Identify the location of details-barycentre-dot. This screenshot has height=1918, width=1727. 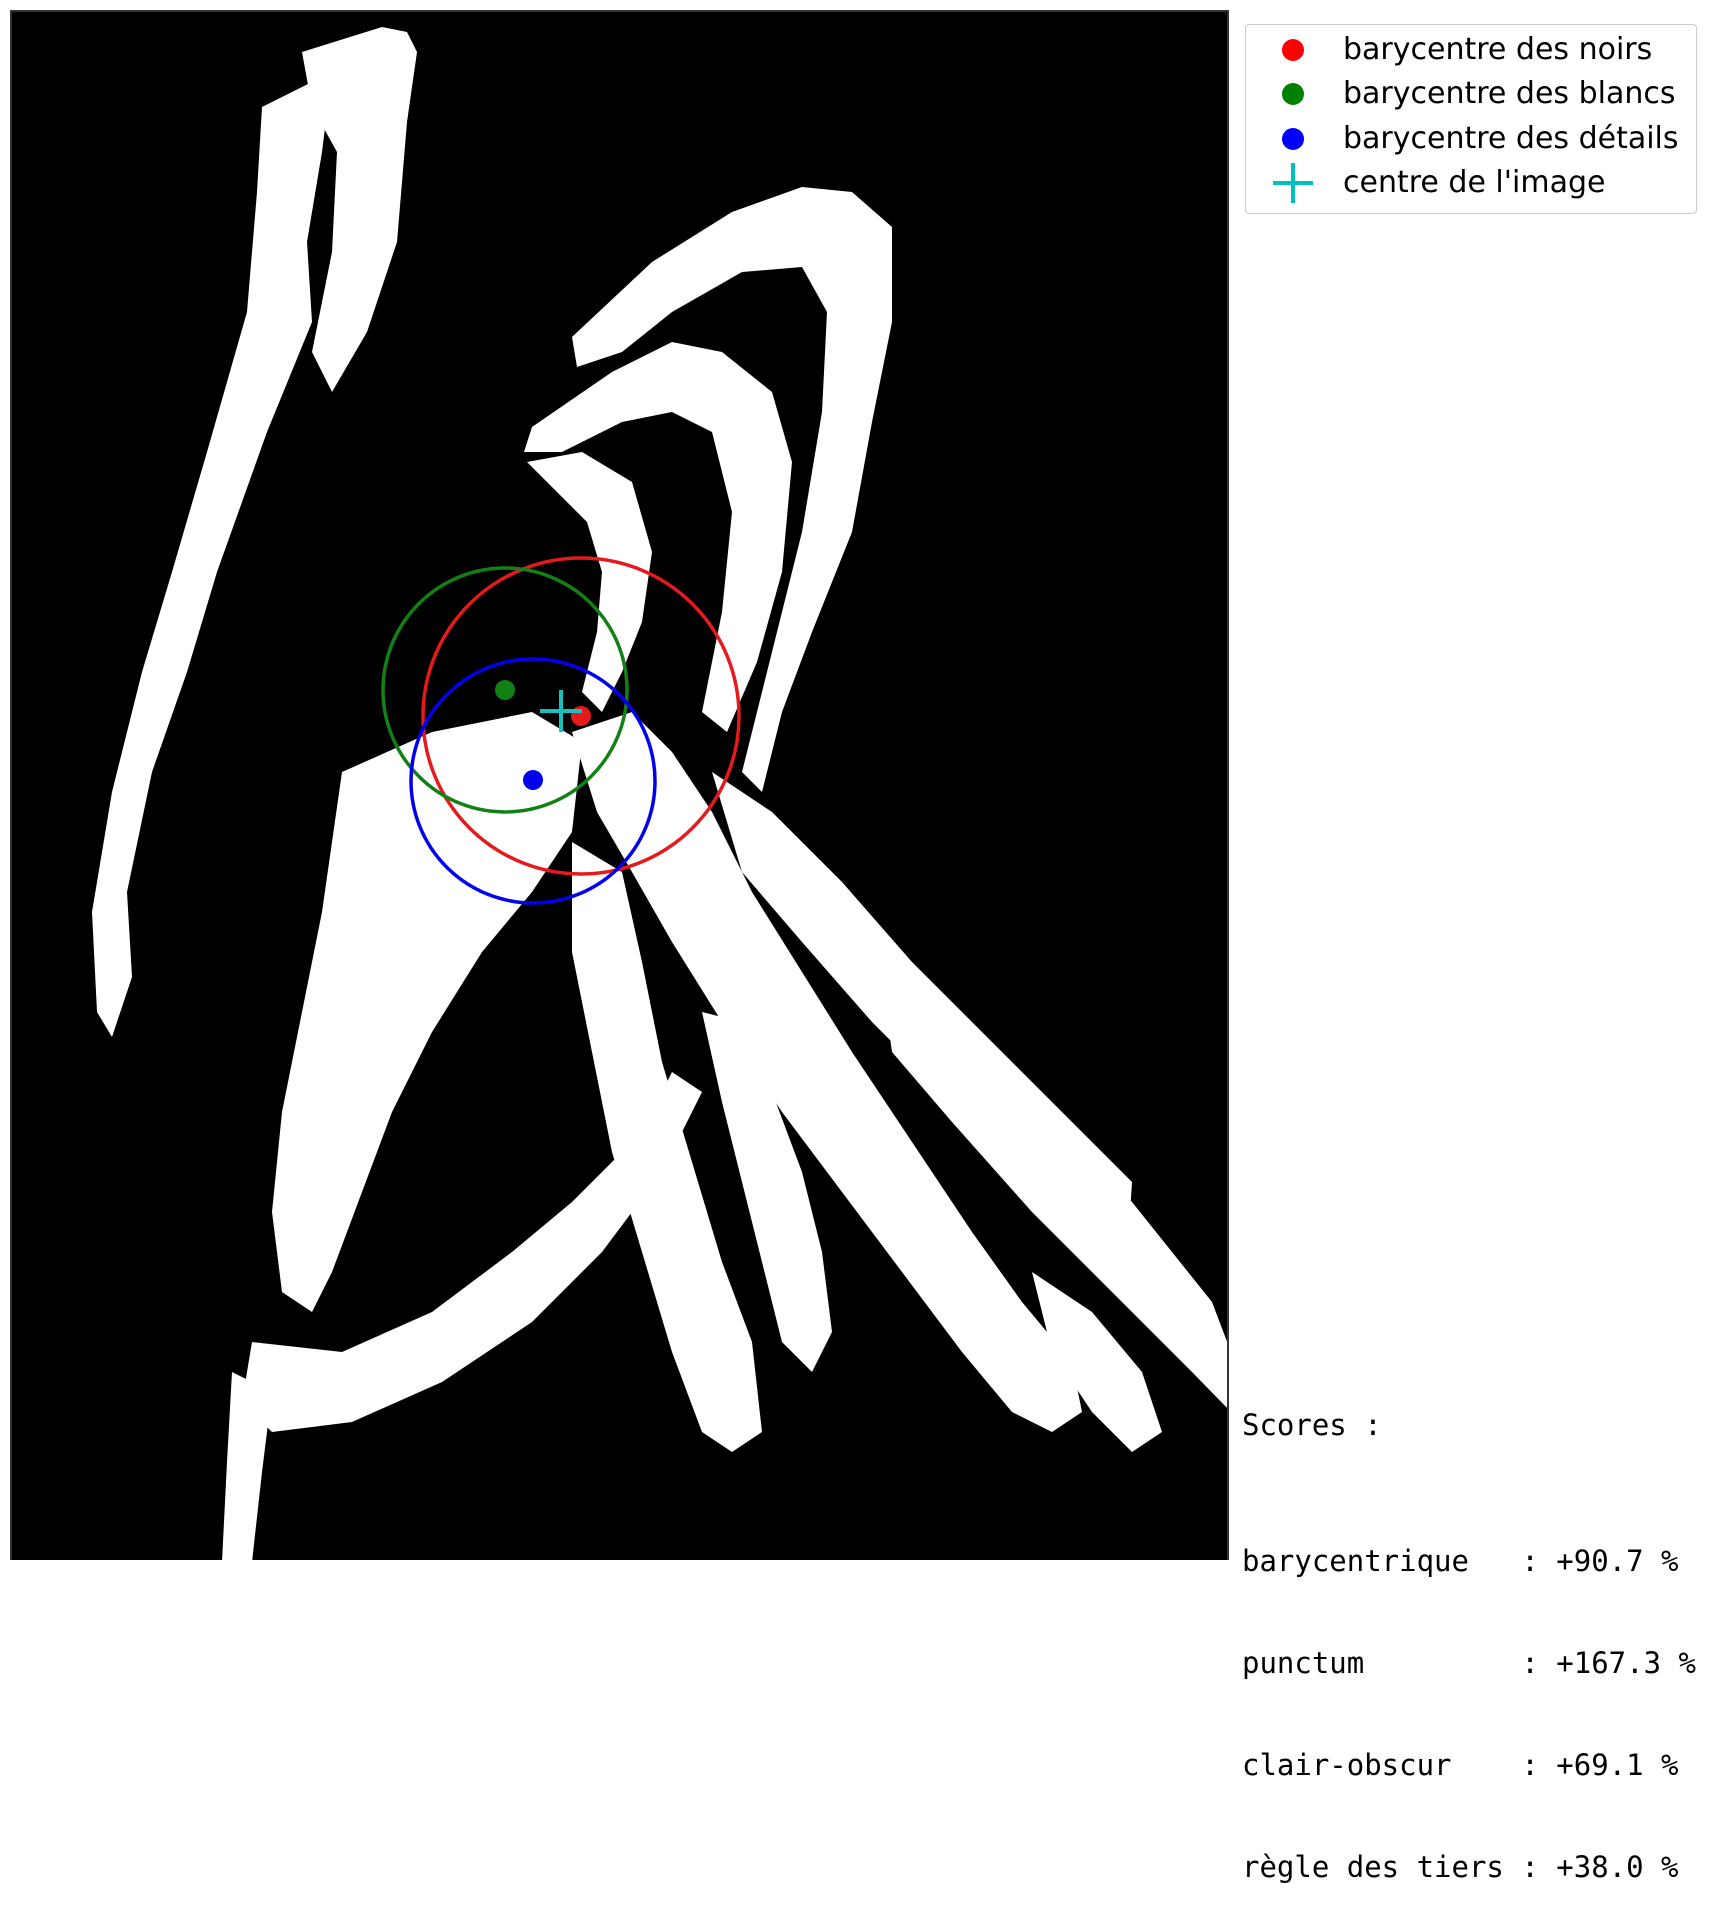
(533, 780).